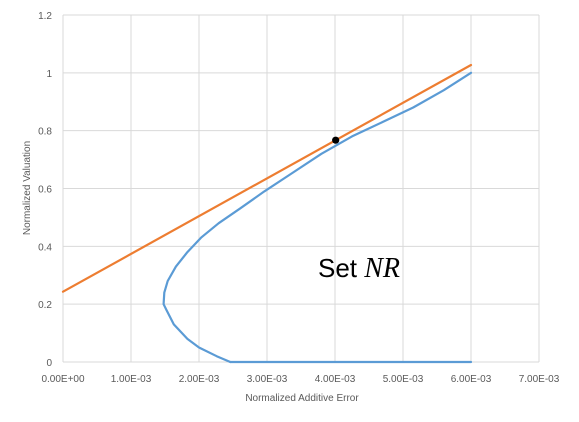 Image resolution: width=579 pixels, height=422 pixels. I want to click on data-point, so click(336, 140).